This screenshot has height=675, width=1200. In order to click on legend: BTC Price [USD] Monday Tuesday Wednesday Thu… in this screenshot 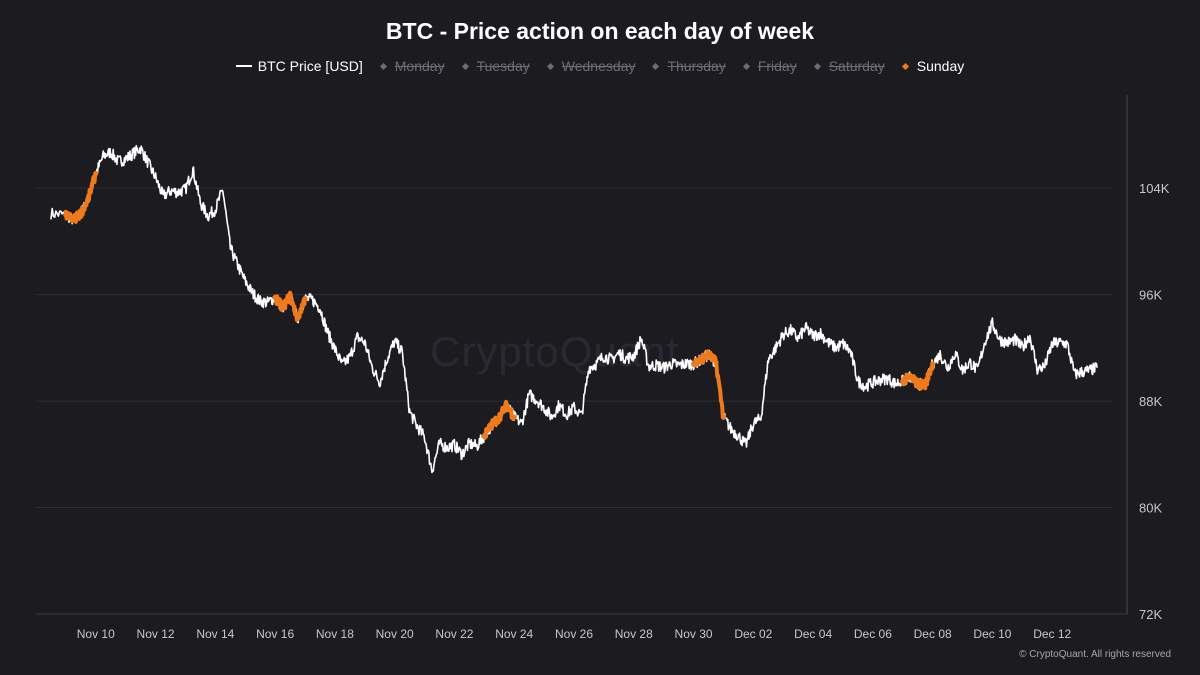, I will do `click(600, 66)`.